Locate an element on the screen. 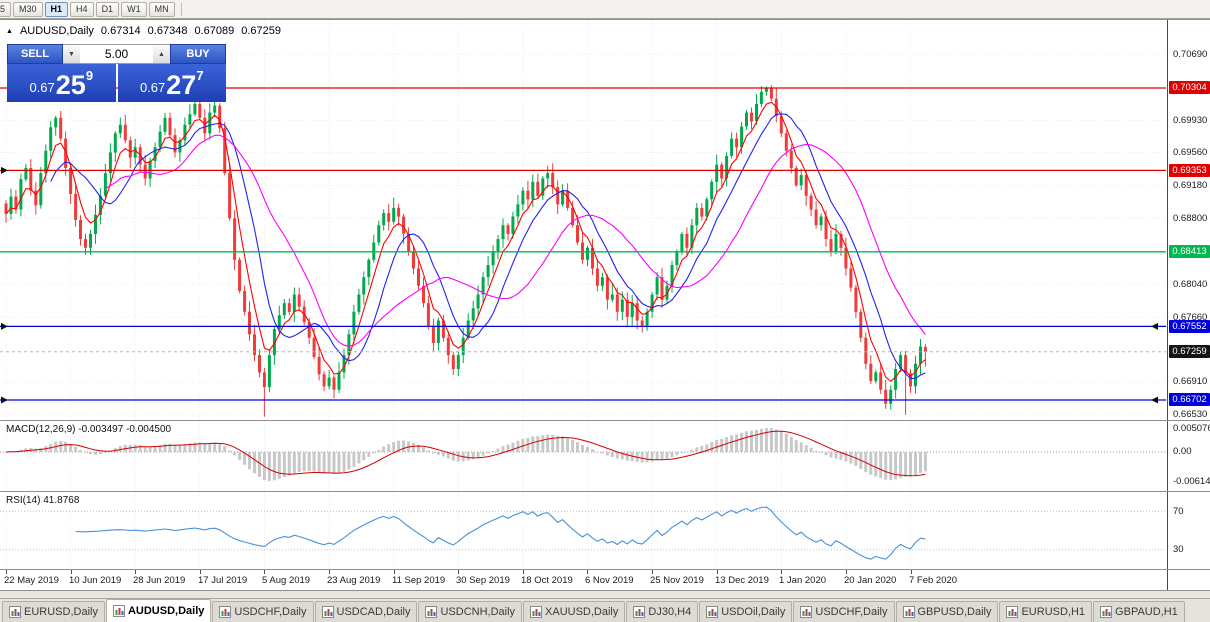 Image resolution: width=1210 pixels, height=622 pixels. chart-tab-label: XAUUSD,Daily is located at coordinates (582, 612).